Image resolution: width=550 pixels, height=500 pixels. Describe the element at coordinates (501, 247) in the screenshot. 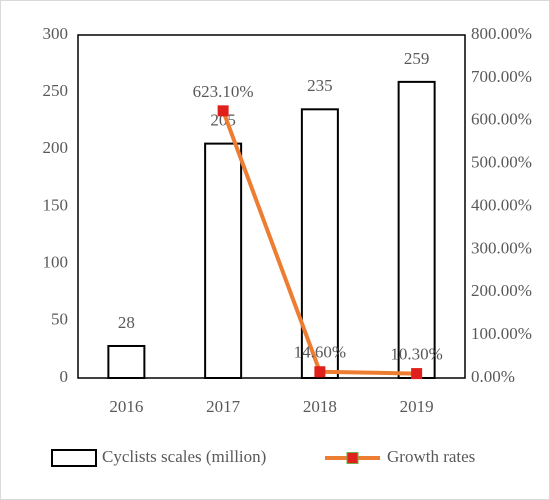

I see `y2-tick-label: 300.00%` at that location.